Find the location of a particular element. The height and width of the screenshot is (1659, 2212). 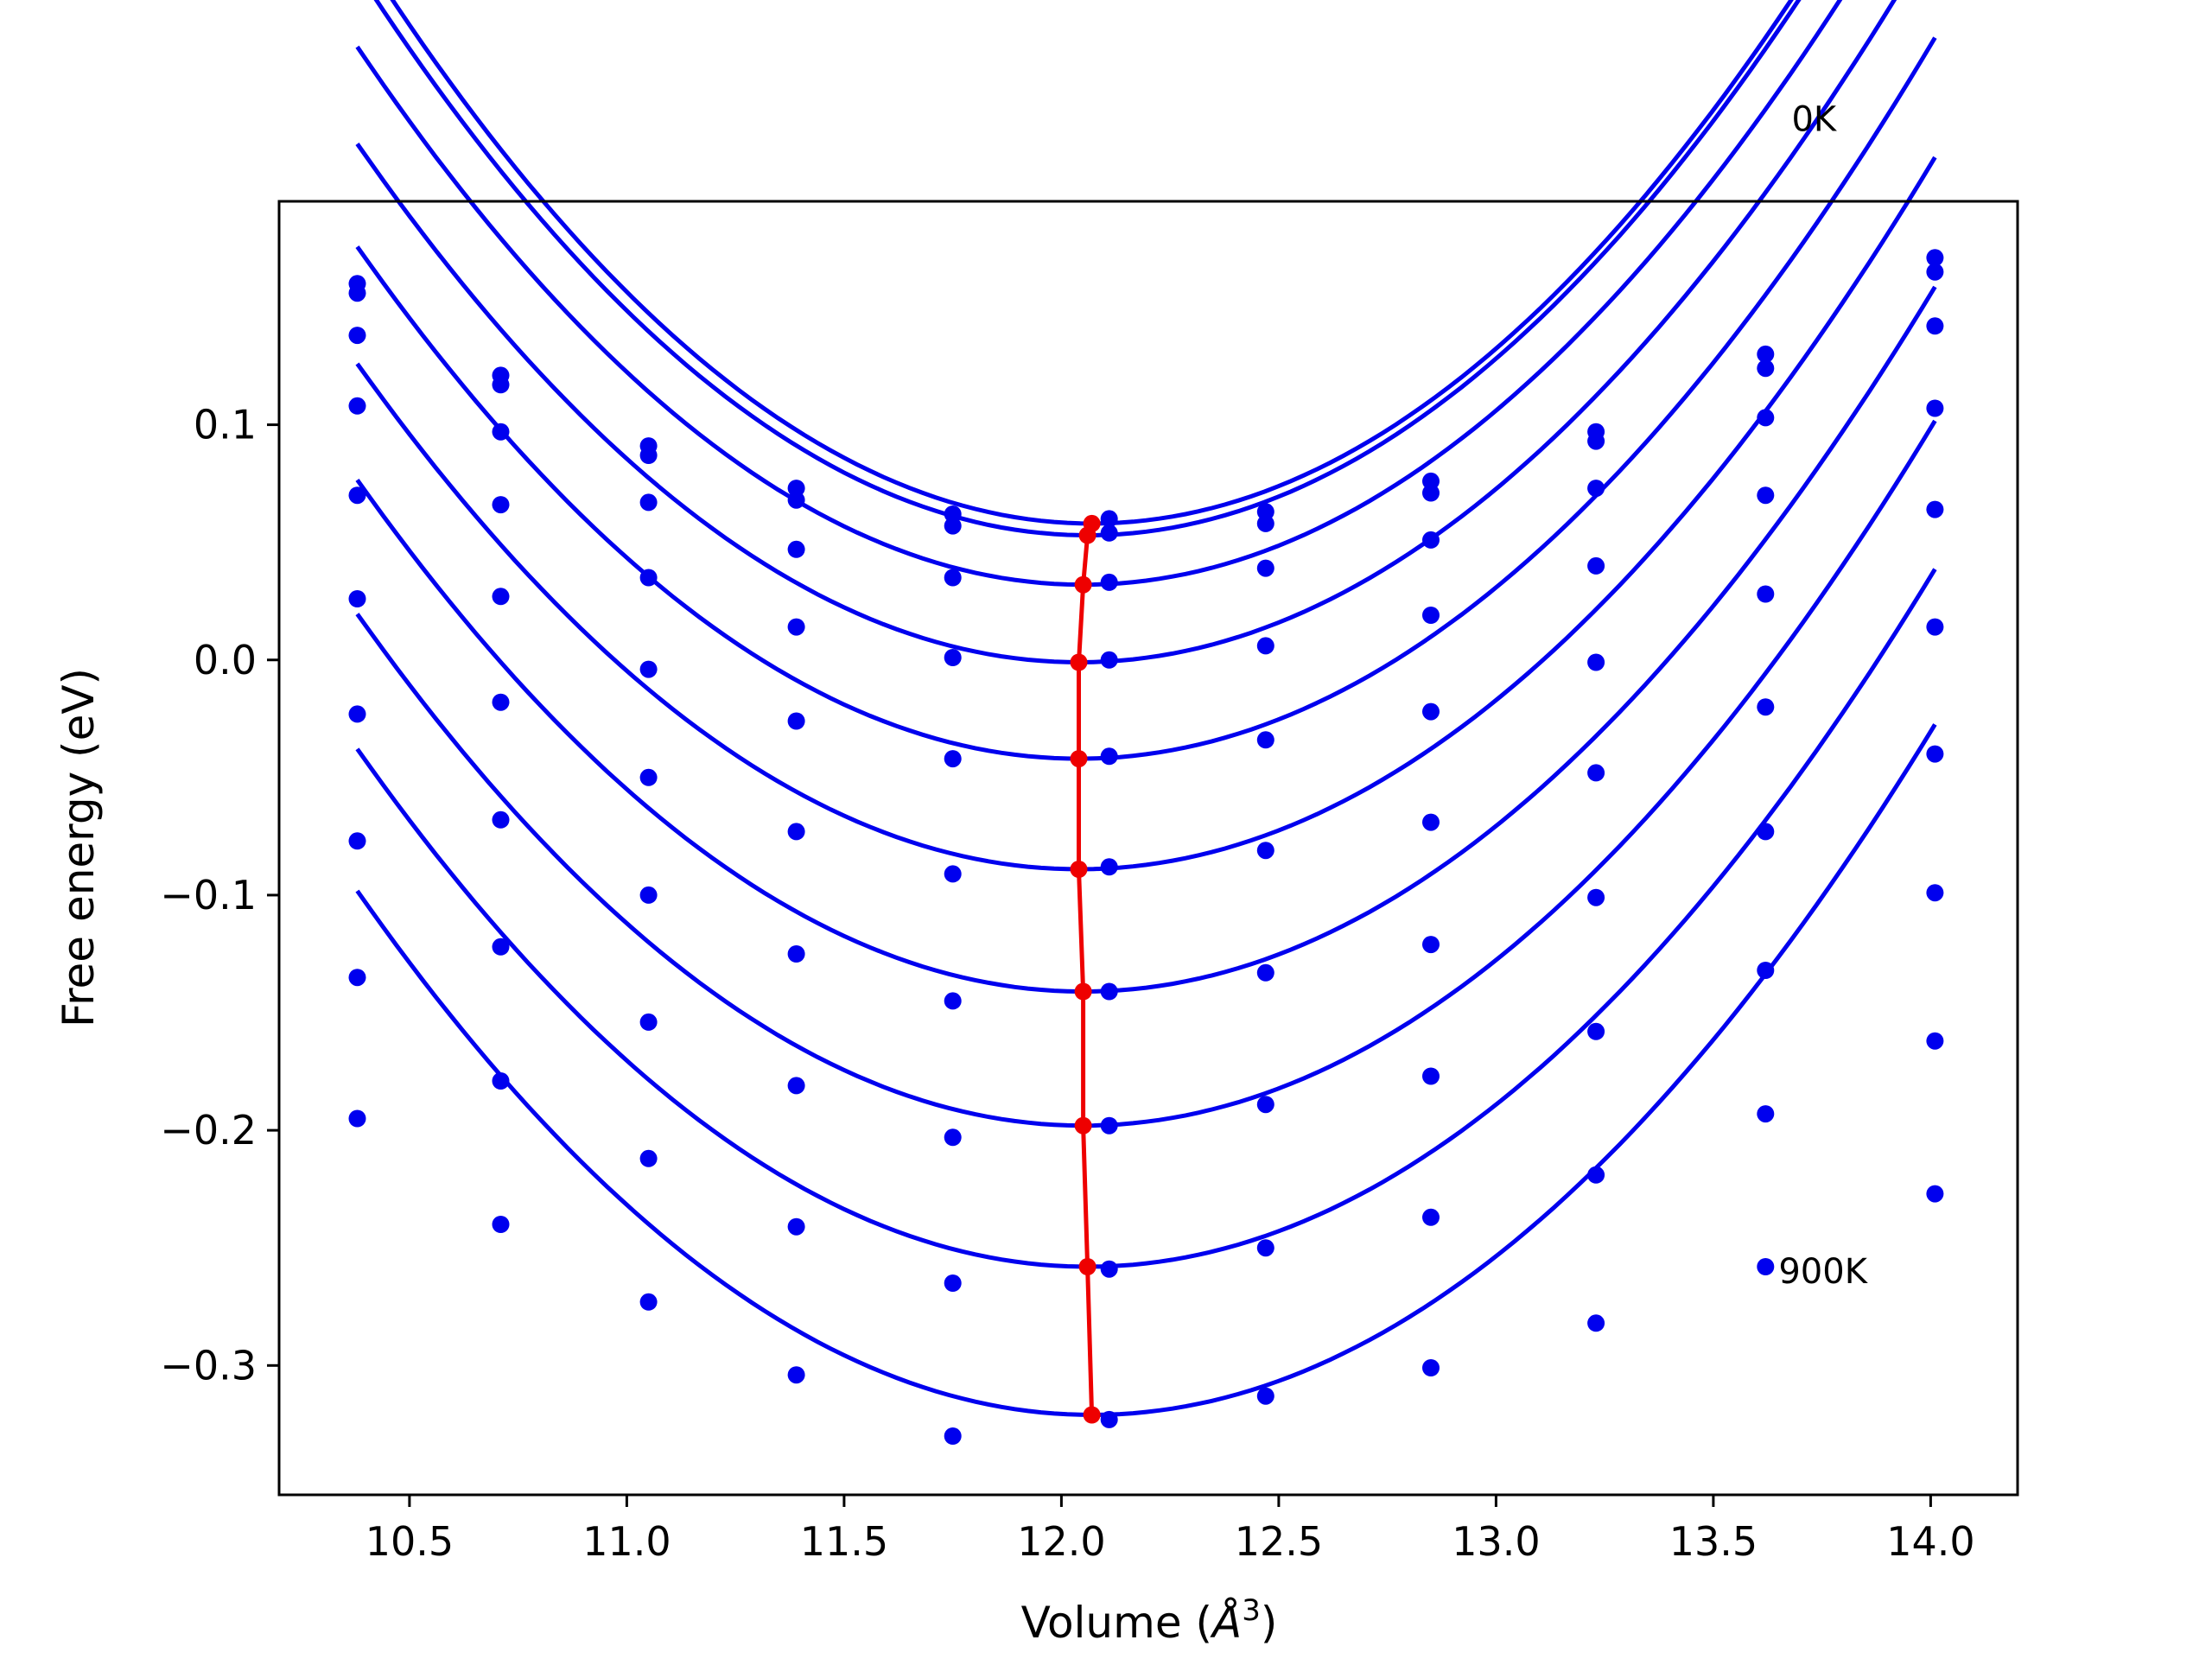

x-tick-label-6: 13.0 is located at coordinates (1496, 1541).